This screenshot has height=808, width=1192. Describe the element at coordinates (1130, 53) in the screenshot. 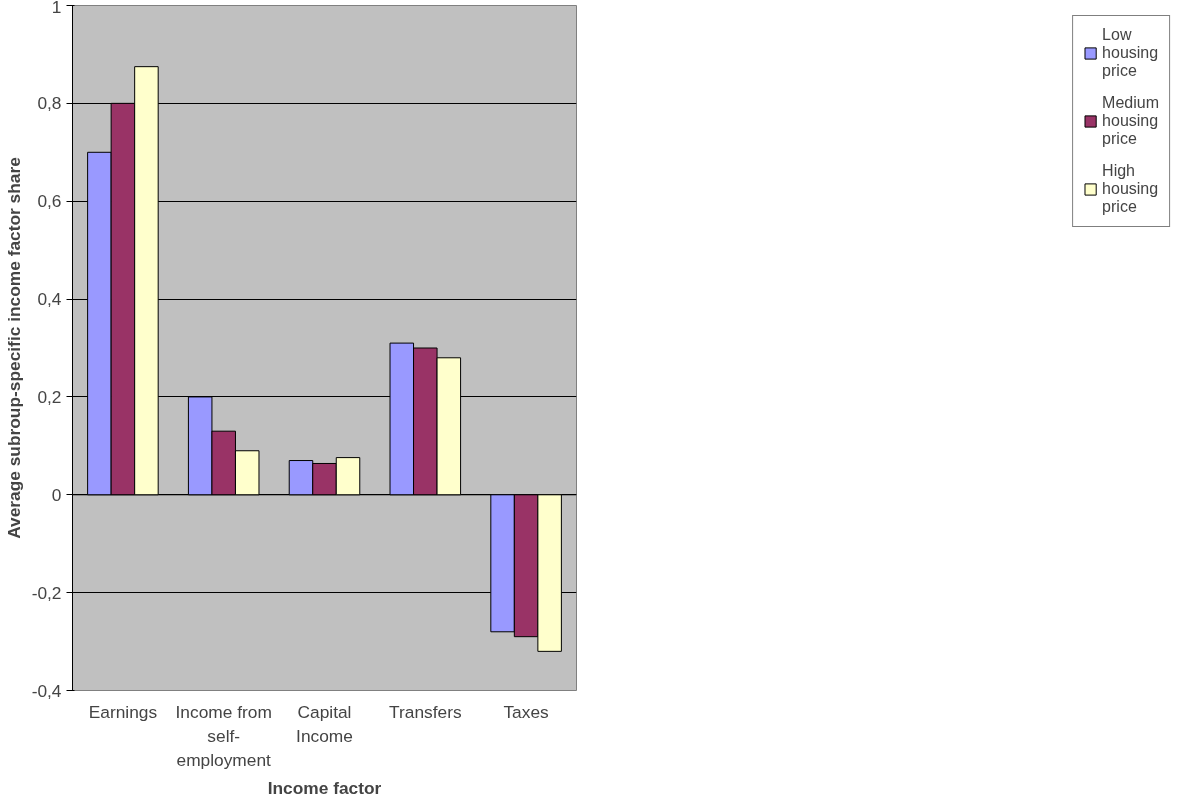

I see `legend-label: Low housing price` at that location.